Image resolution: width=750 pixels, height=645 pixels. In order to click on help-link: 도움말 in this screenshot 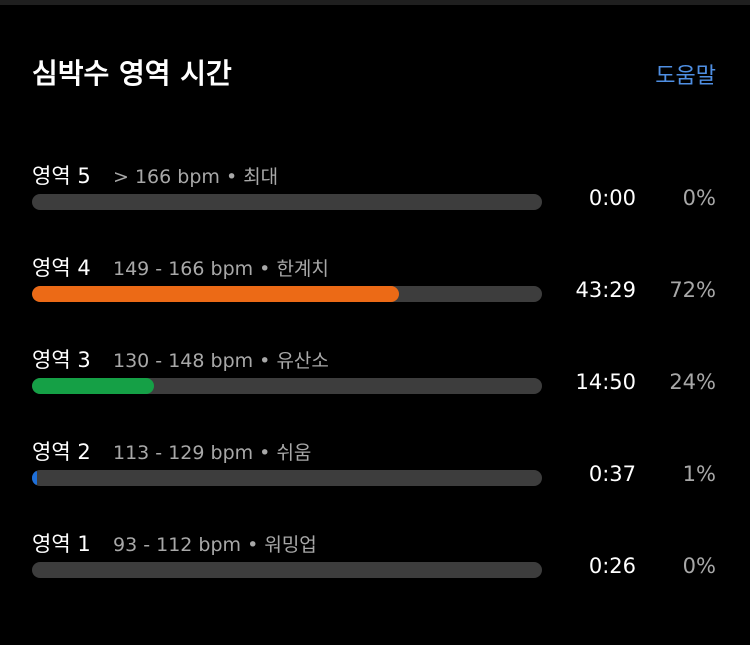, I will do `click(685, 76)`.